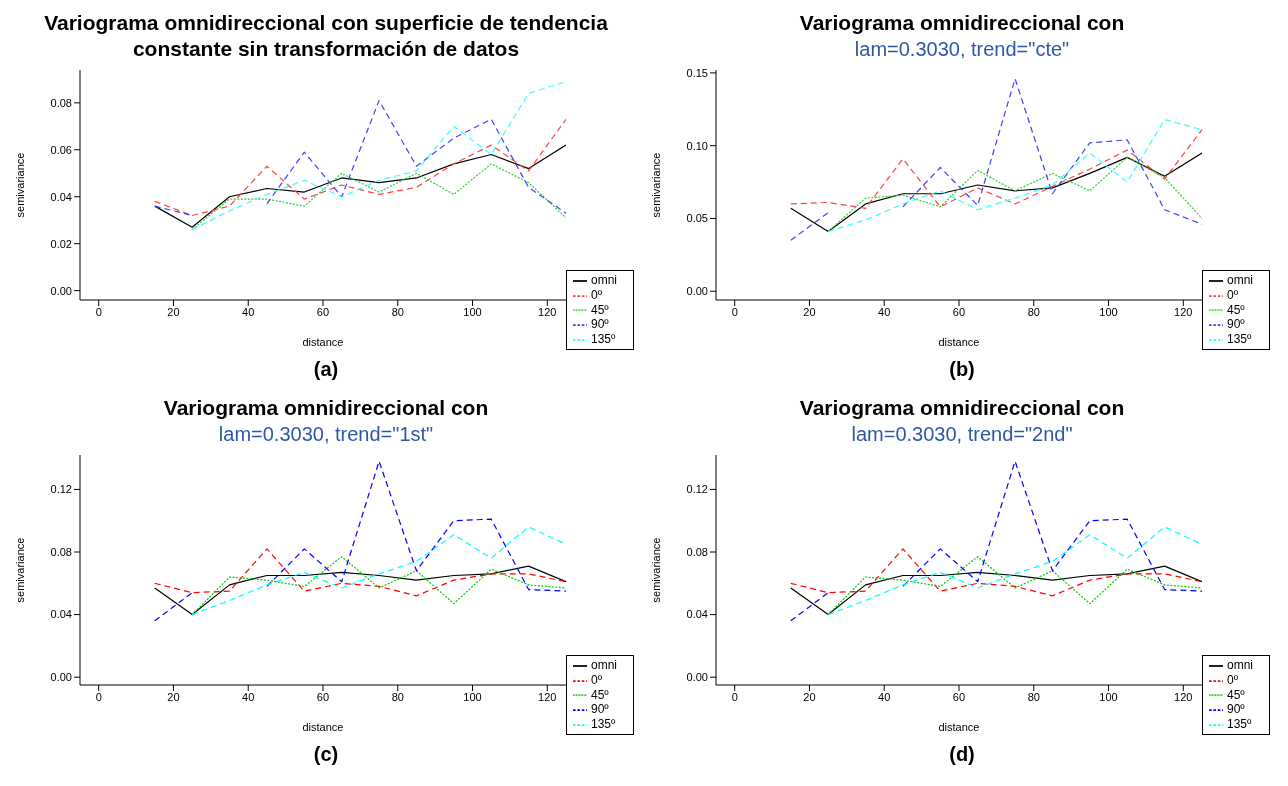 This screenshot has height=786, width=1288. What do you see at coordinates (962, 49) in the screenshot?
I see `chart-subtitle: lam=0.3030, trend="cte"` at bounding box center [962, 49].